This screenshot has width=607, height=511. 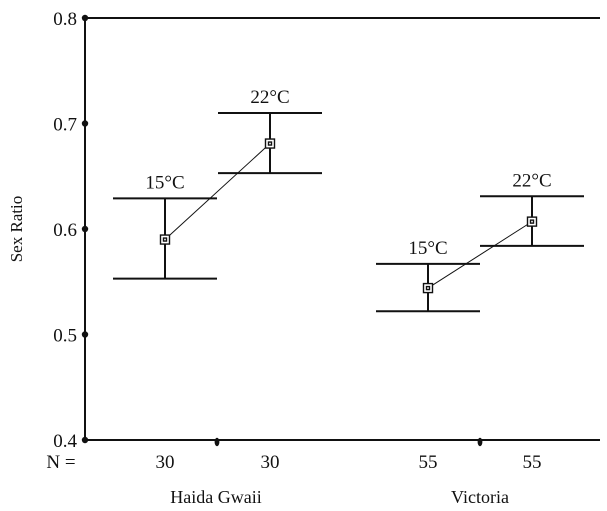 I want to click on n-prefix-label: N =, so click(x=60, y=462).